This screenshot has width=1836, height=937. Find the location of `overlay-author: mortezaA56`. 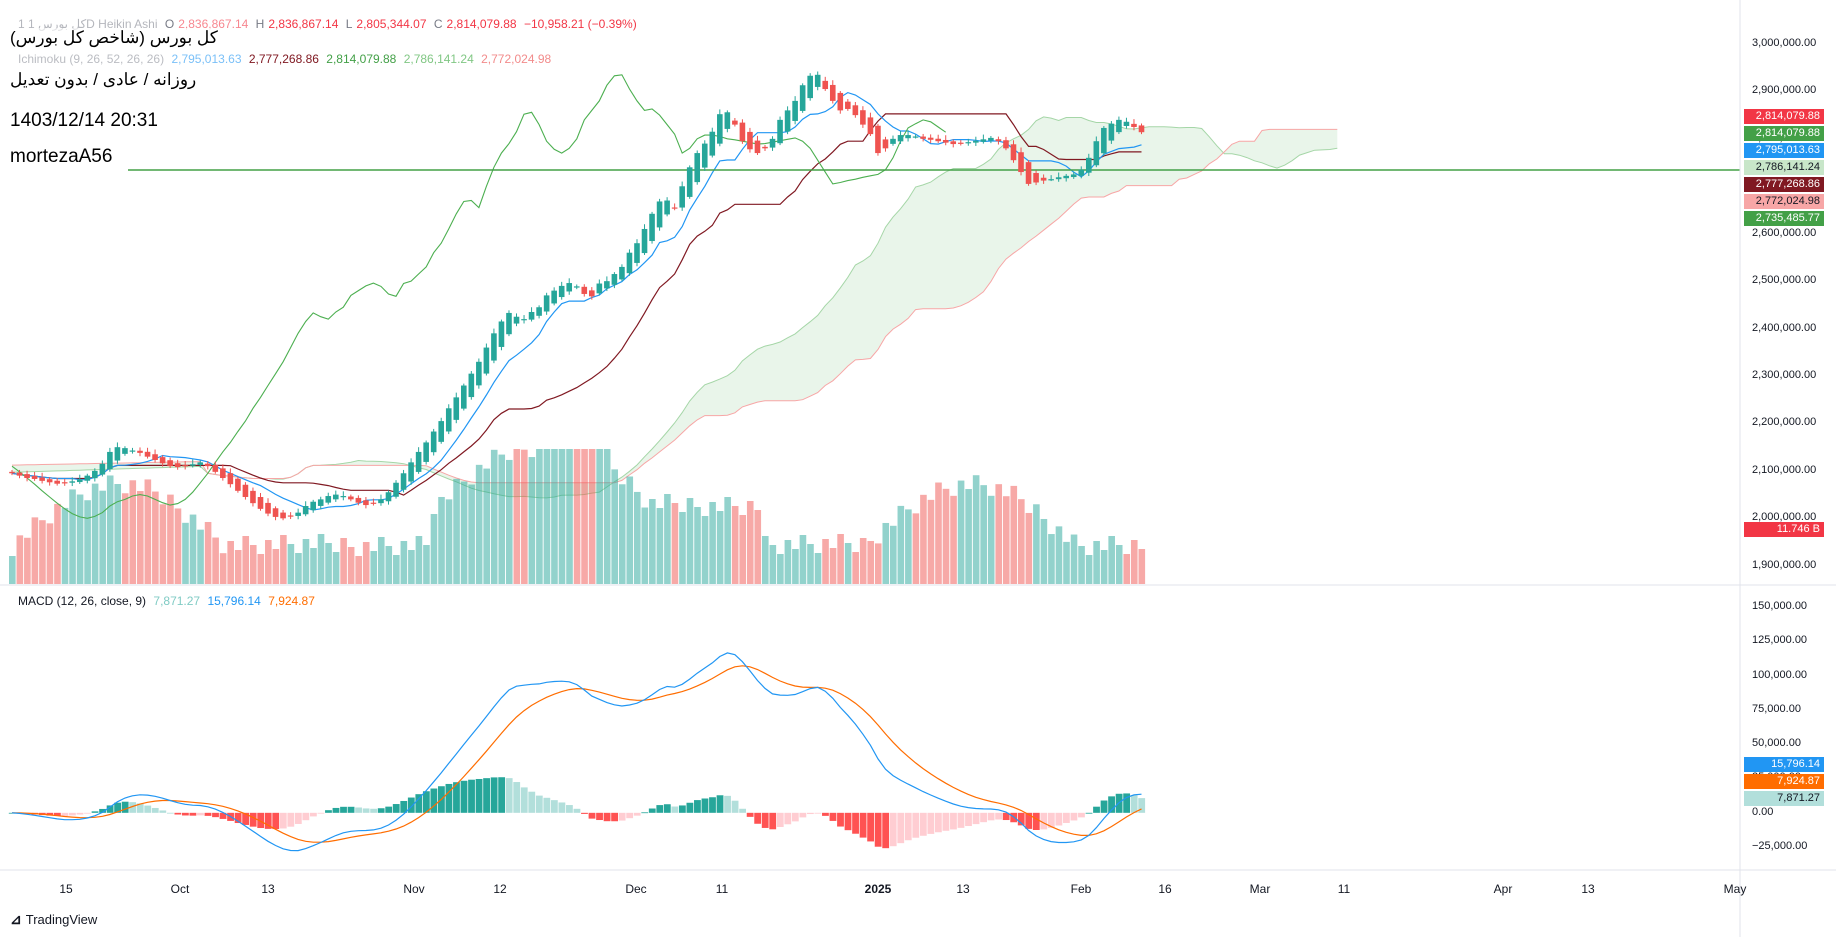

overlay-author: mortezaA56 is located at coordinates (61, 156).